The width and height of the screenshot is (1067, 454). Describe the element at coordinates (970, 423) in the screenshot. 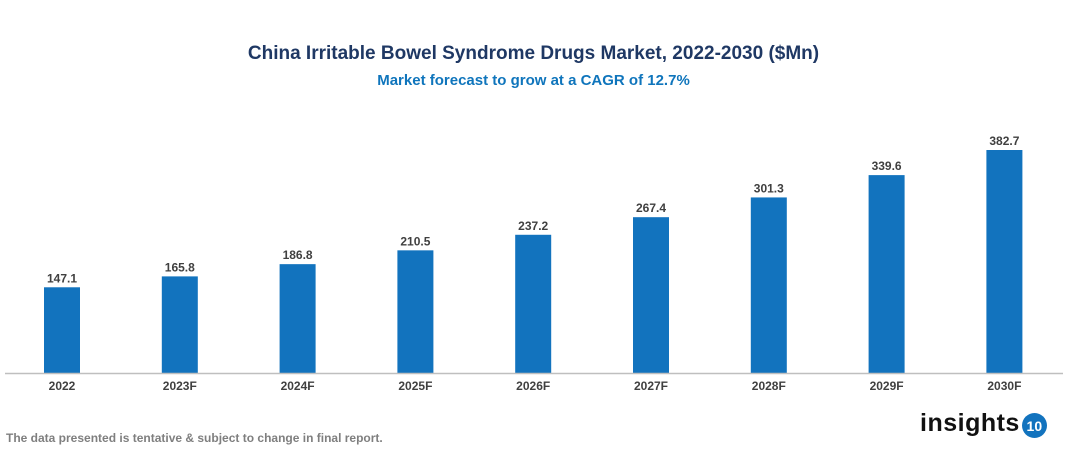

I see `logo-text: insights` at that location.